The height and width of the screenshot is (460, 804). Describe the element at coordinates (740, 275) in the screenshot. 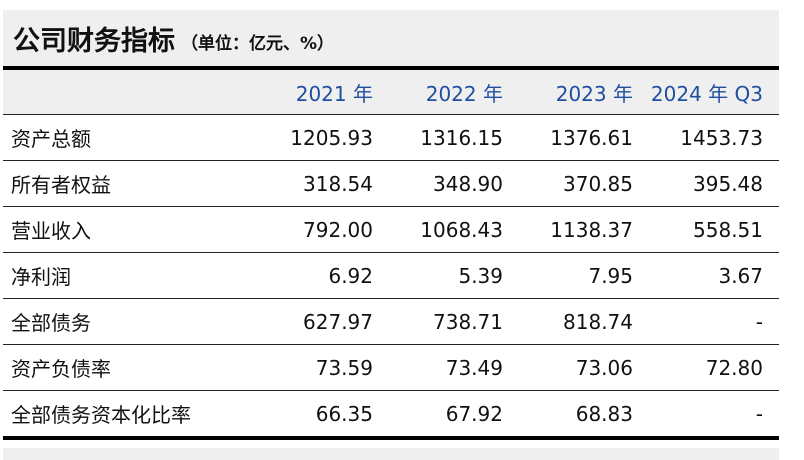

I see `value-cell: 3.67` at that location.